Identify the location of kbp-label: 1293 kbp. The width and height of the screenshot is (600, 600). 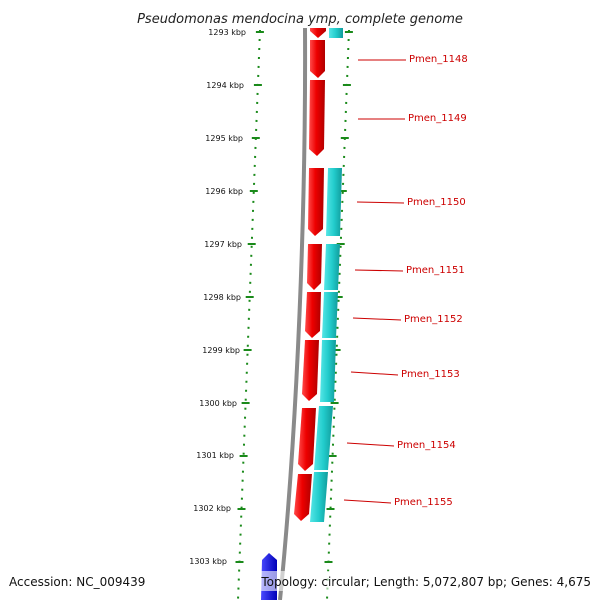
(227, 32).